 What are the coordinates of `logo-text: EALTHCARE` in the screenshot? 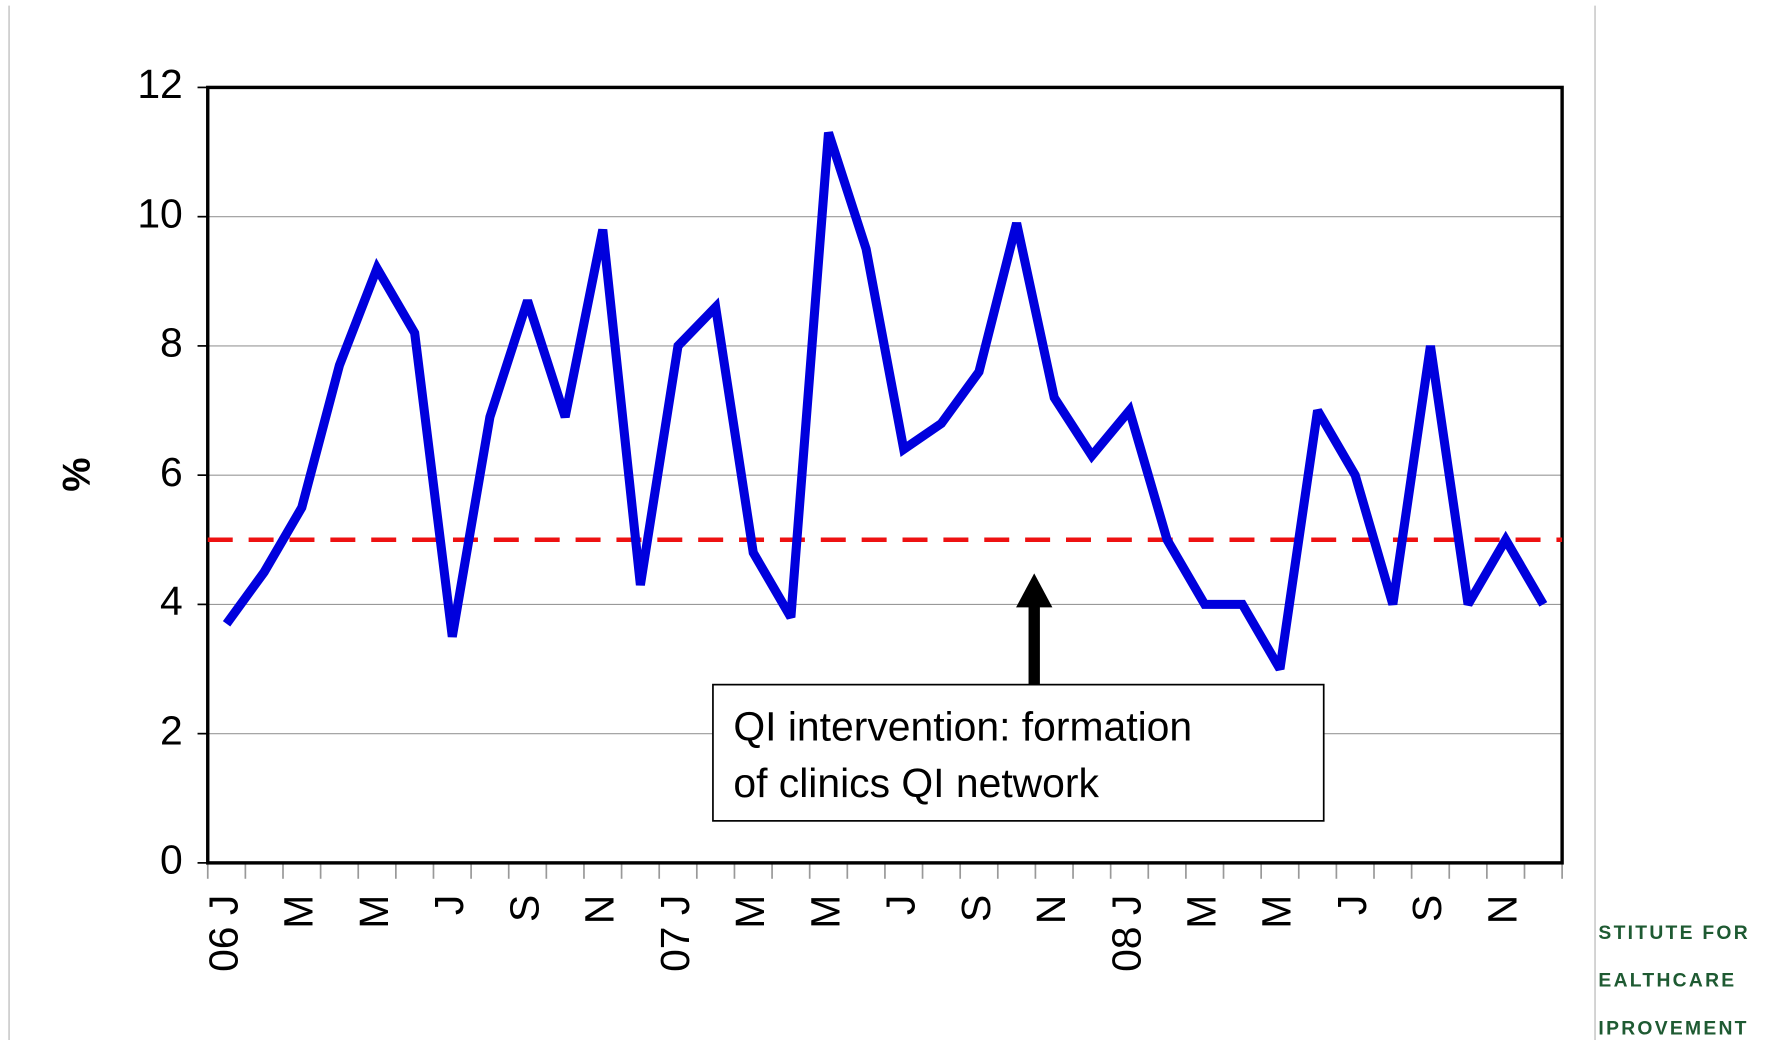 It's located at (1667, 981).